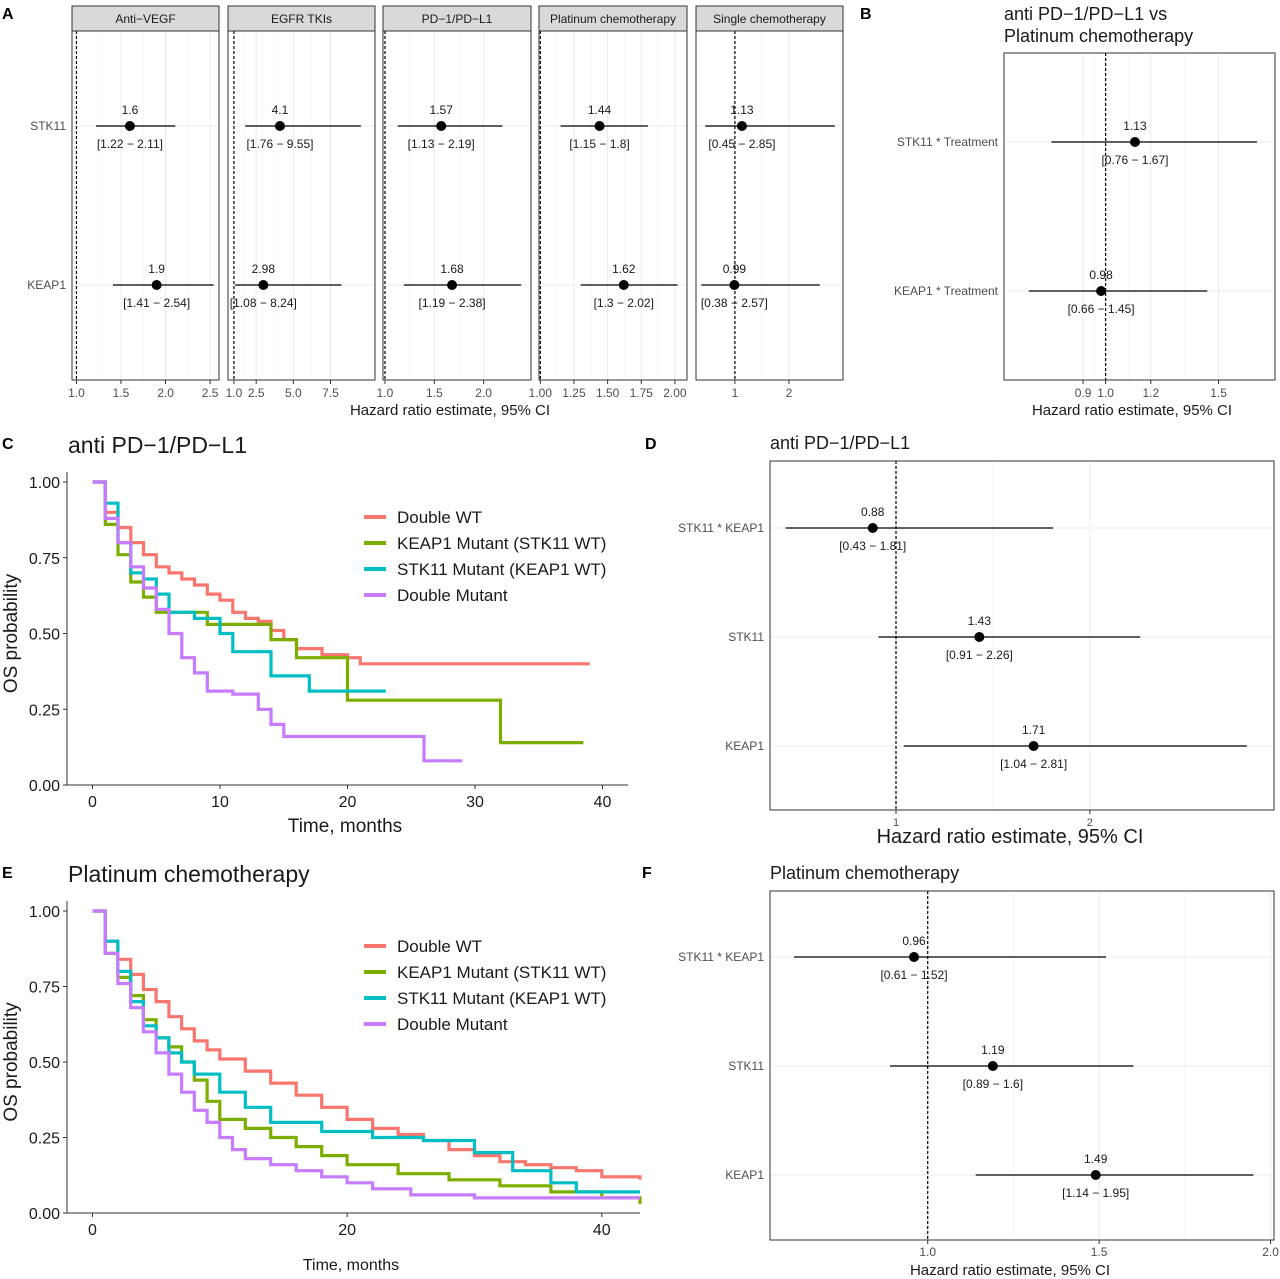 The image size is (1280, 1279). What do you see at coordinates (980, 621) in the screenshot?
I see `estimate-label-stk11: 1.43` at bounding box center [980, 621].